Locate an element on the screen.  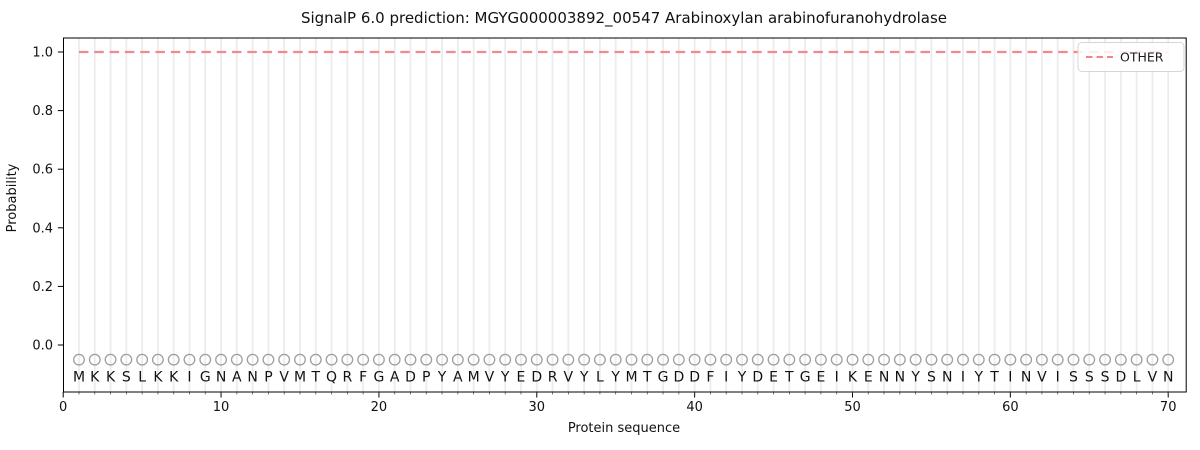
y-tick-label: 0.4 is located at coordinates (42, 228).